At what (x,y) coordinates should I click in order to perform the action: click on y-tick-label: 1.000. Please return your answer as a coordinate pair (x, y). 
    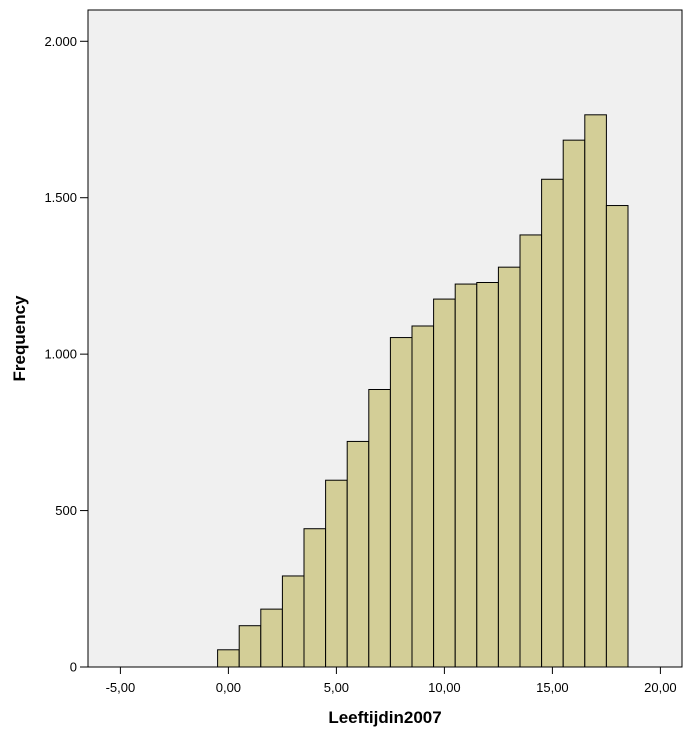
    Looking at the image, I should click on (60, 354).